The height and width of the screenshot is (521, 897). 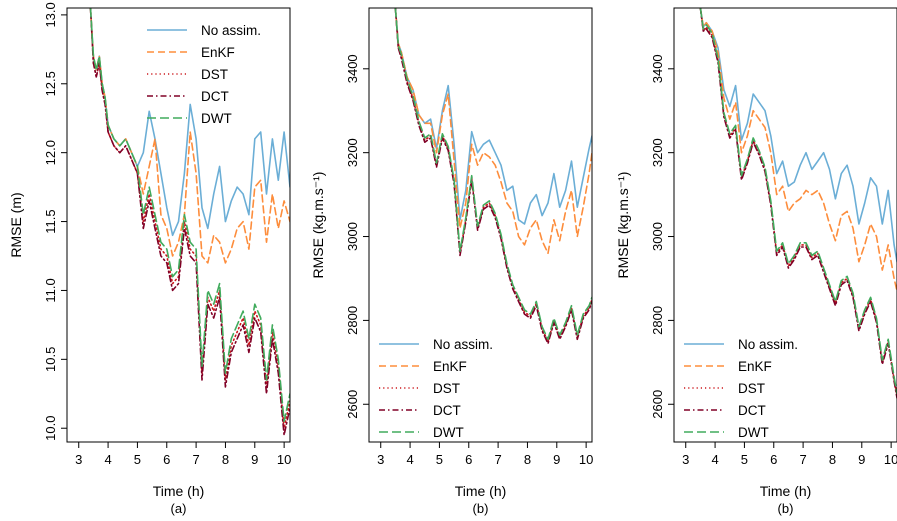 I want to click on y-tick-label: 12.5, so click(x=50, y=83).